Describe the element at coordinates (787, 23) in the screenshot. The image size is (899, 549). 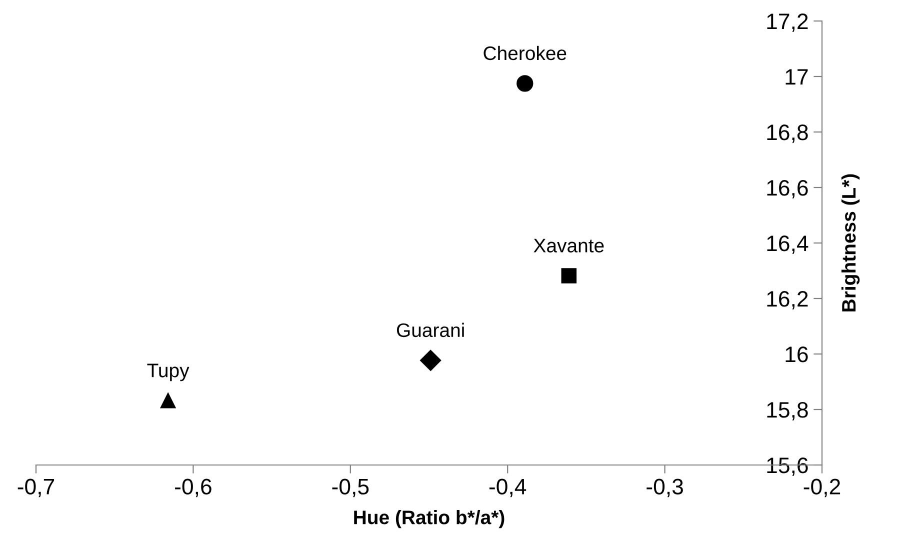
I see `y-tick-label: 17,2` at that location.